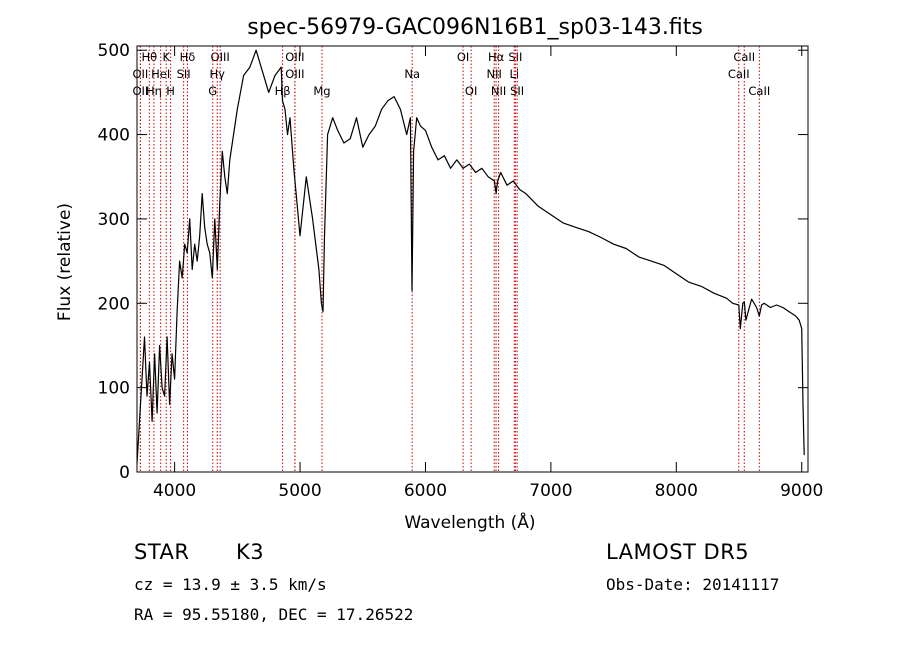  I want to click on y-axis-label: Flux (relative), so click(65, 262).